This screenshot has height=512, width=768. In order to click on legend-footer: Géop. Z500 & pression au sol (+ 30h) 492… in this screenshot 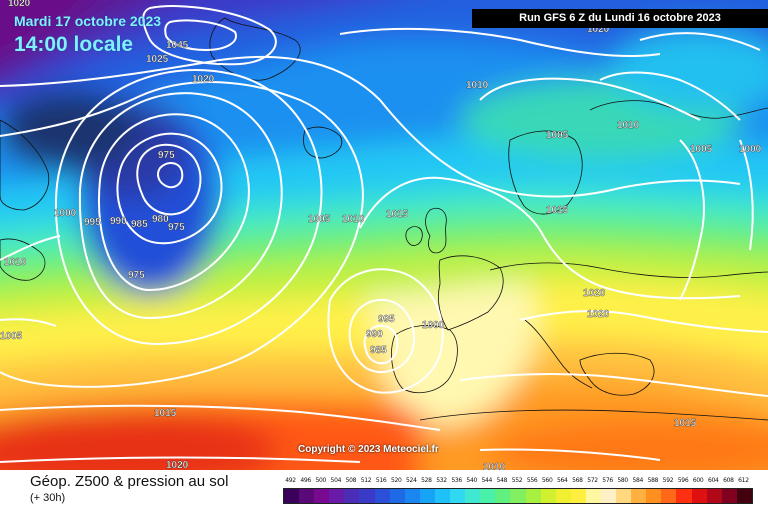, I will do `click(384, 491)`.